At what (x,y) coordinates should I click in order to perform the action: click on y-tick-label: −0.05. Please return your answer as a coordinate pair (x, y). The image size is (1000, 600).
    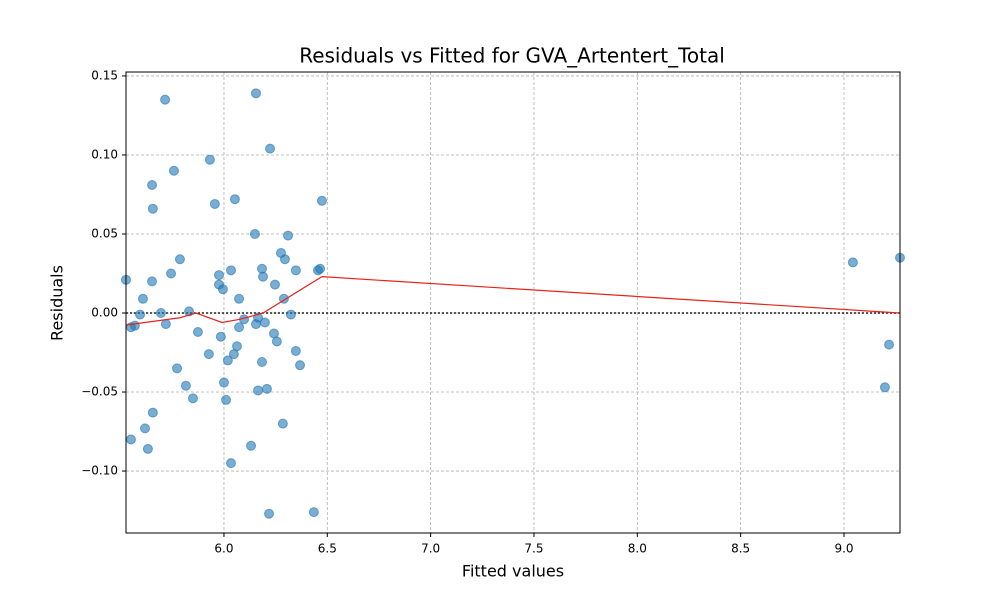
    Looking at the image, I should click on (99, 392).